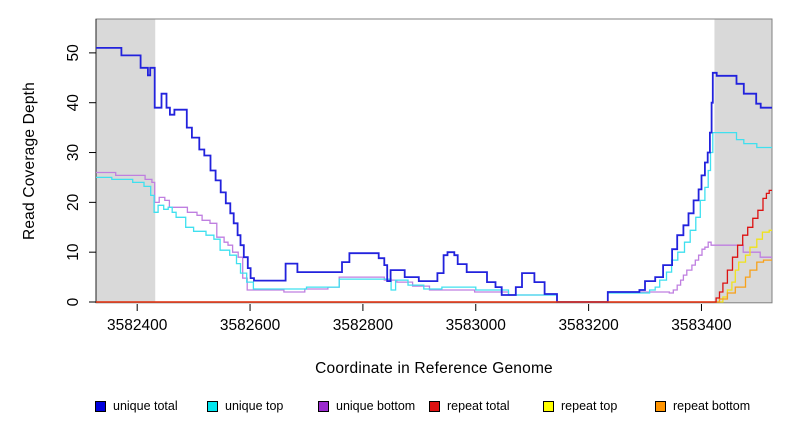 This screenshot has width=792, height=432. Describe the element at coordinates (323, 406) in the screenshot. I see `unique-bottom-swatch-icon` at that location.